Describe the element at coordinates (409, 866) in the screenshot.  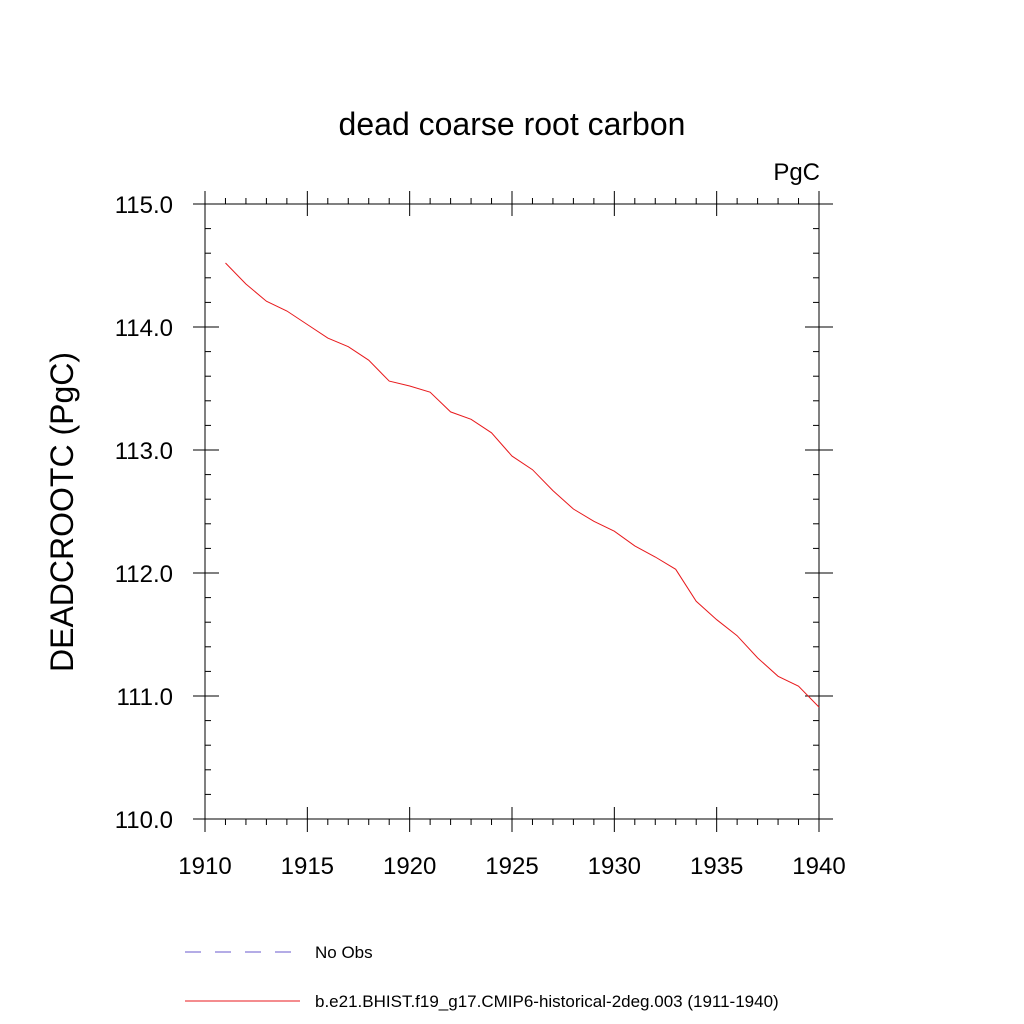
I see `x-tick-label: 1920` at that location.